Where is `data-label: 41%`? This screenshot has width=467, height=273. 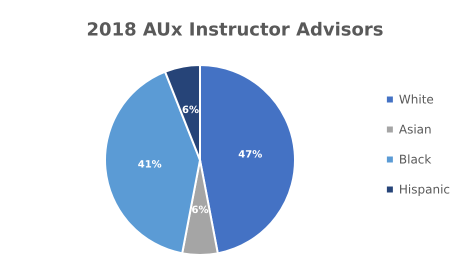 data-label: 41% is located at coordinates (150, 164).